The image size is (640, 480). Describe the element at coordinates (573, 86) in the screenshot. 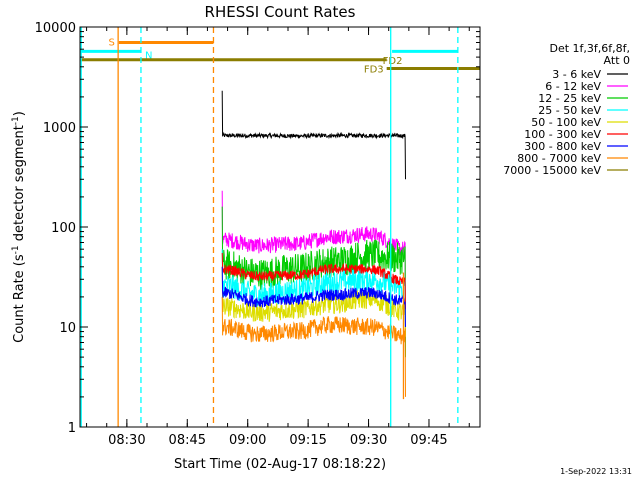

I see `legend-label-1: 6 - 12 keV` at that location.